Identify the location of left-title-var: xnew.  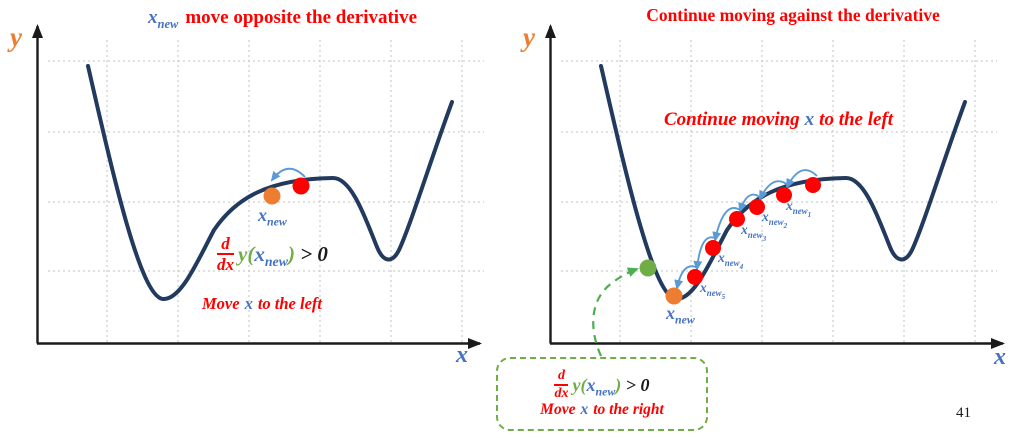
(163, 19).